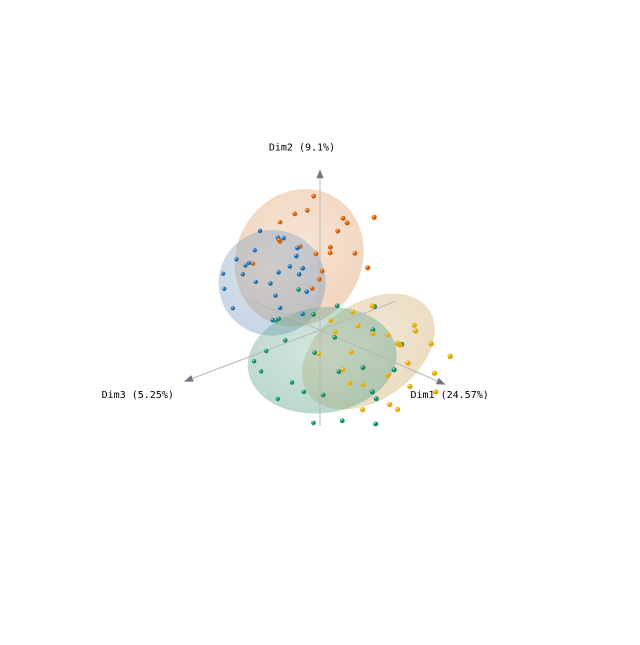  I want to click on axis-label-dim1: Dim1 (24.57%), so click(450, 395).